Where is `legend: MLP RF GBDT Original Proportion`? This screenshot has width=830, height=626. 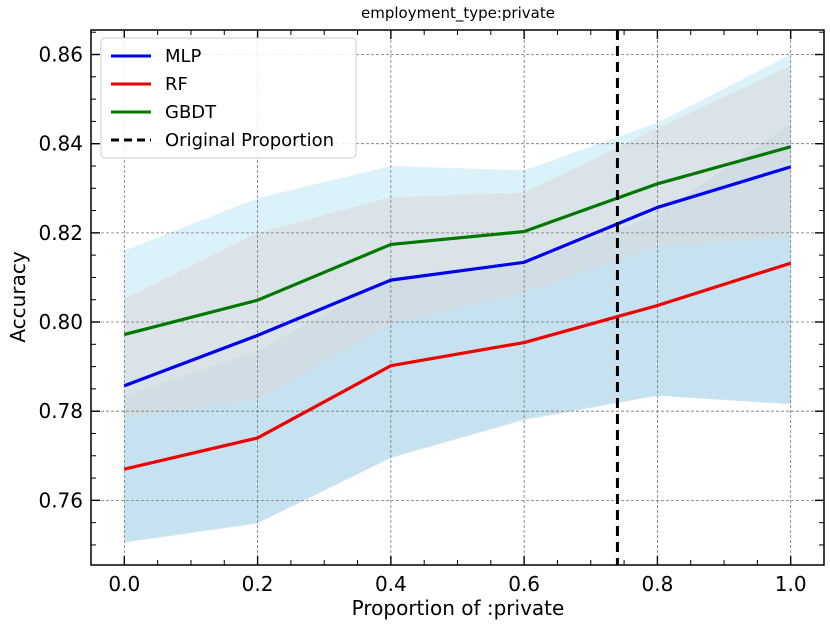 legend: MLP RF GBDT Original Proportion is located at coordinates (228, 98).